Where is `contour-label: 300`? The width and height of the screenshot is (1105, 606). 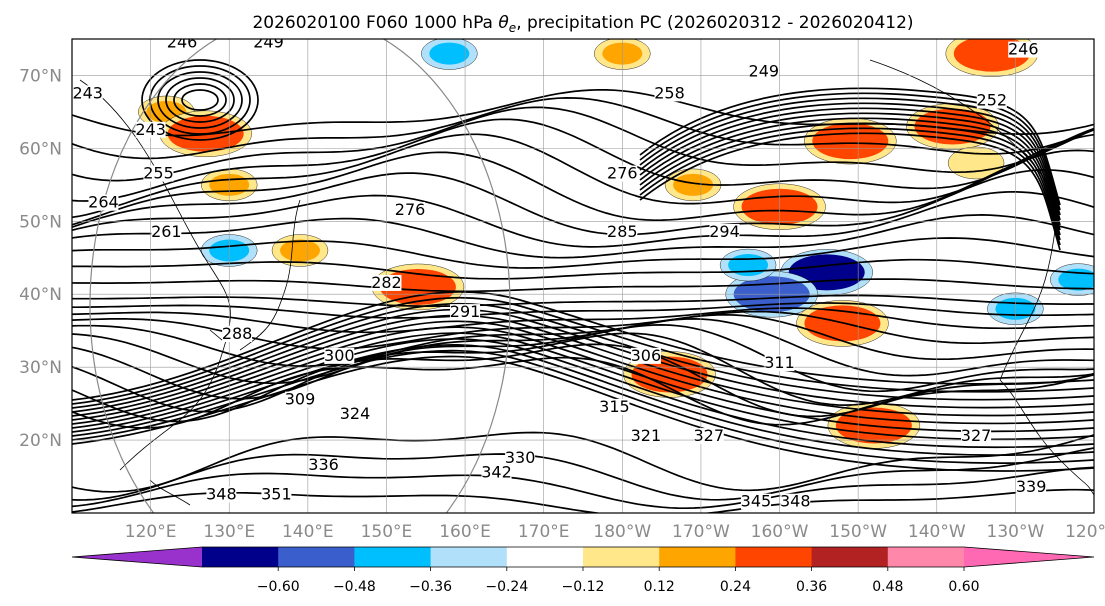
contour-label: 300 is located at coordinates (339, 355).